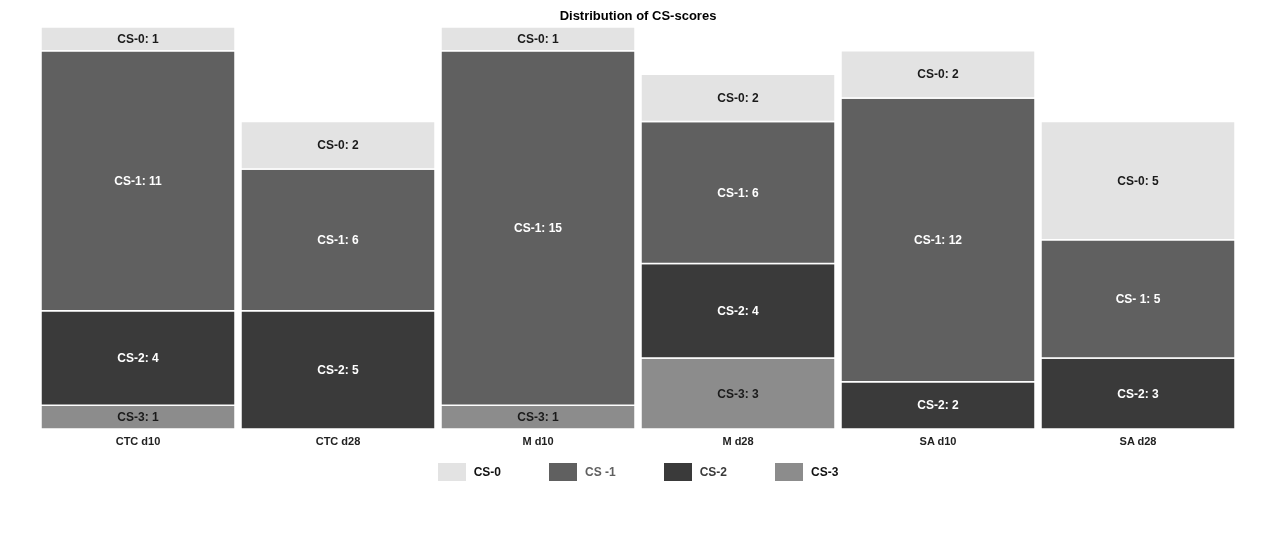 The height and width of the screenshot is (534, 1283). Describe the element at coordinates (825, 472) in the screenshot. I see `legend-label: CS-3` at that location.